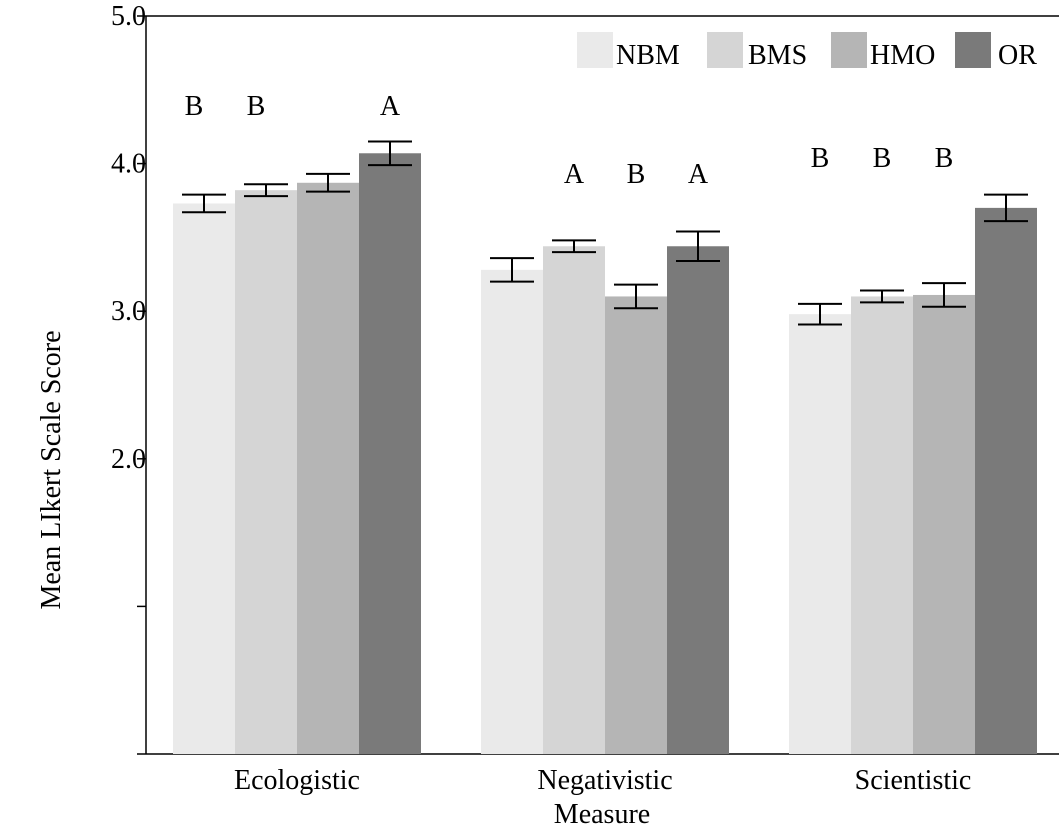  I want to click on legend-swatch-hmo, so click(849, 50).